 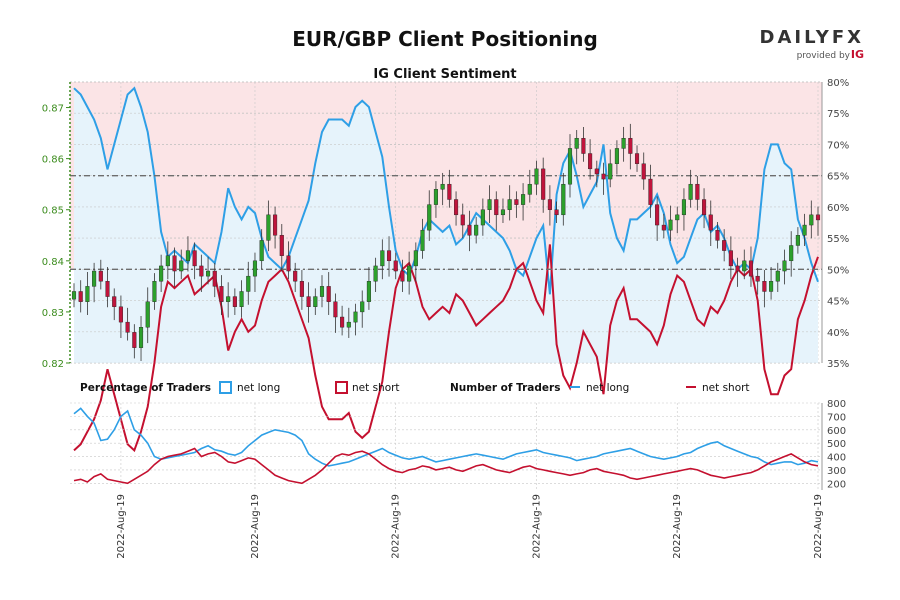 I want to click on left-tick-label: 0.84, so click(x=53, y=262).